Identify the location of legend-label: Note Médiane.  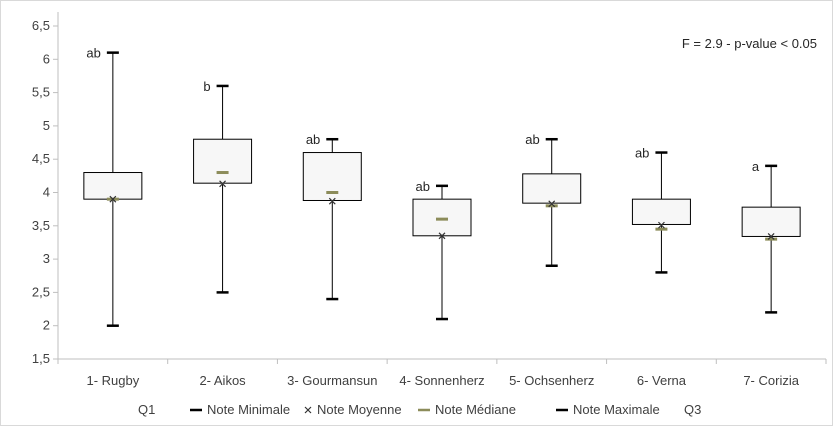
(475, 409).